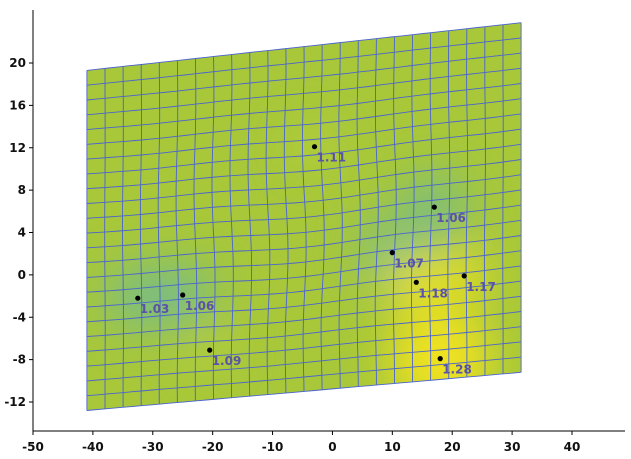 This screenshot has width=631, height=459. Describe the element at coordinates (22, 190) in the screenshot. I see `y-tick-label: 8` at that location.